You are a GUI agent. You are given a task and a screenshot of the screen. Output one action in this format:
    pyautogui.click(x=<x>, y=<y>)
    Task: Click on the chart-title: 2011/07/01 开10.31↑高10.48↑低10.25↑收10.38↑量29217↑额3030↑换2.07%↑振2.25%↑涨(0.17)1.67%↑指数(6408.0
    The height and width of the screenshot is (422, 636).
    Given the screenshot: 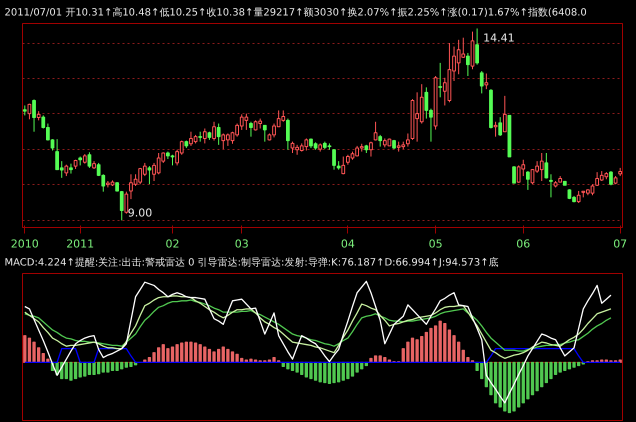 What is the action you would take?
    pyautogui.click(x=295, y=12)
    